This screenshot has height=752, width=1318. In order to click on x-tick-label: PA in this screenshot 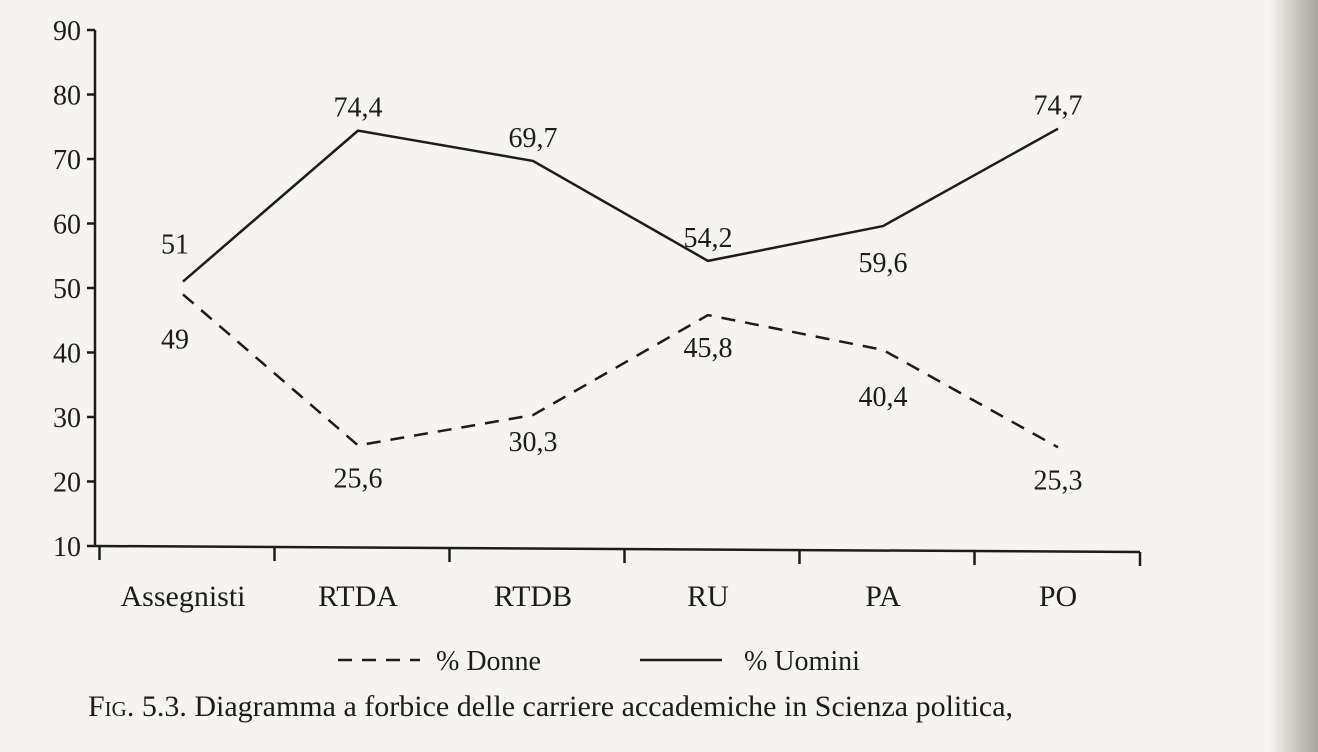, I will do `click(883, 596)`.